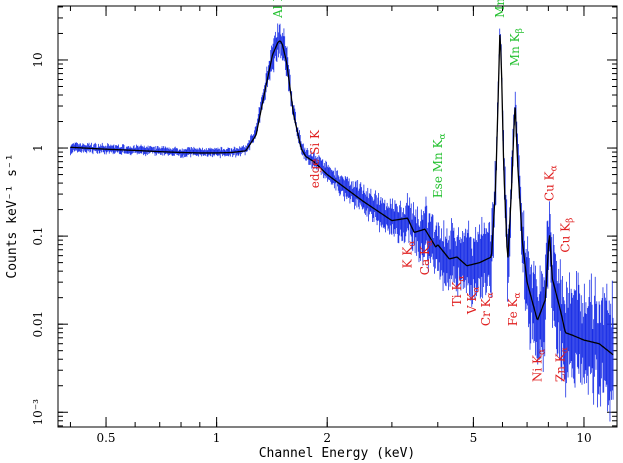 The image size is (623, 463). I want to click on peak-annotation: Ese Mn Kα, so click(439, 165).